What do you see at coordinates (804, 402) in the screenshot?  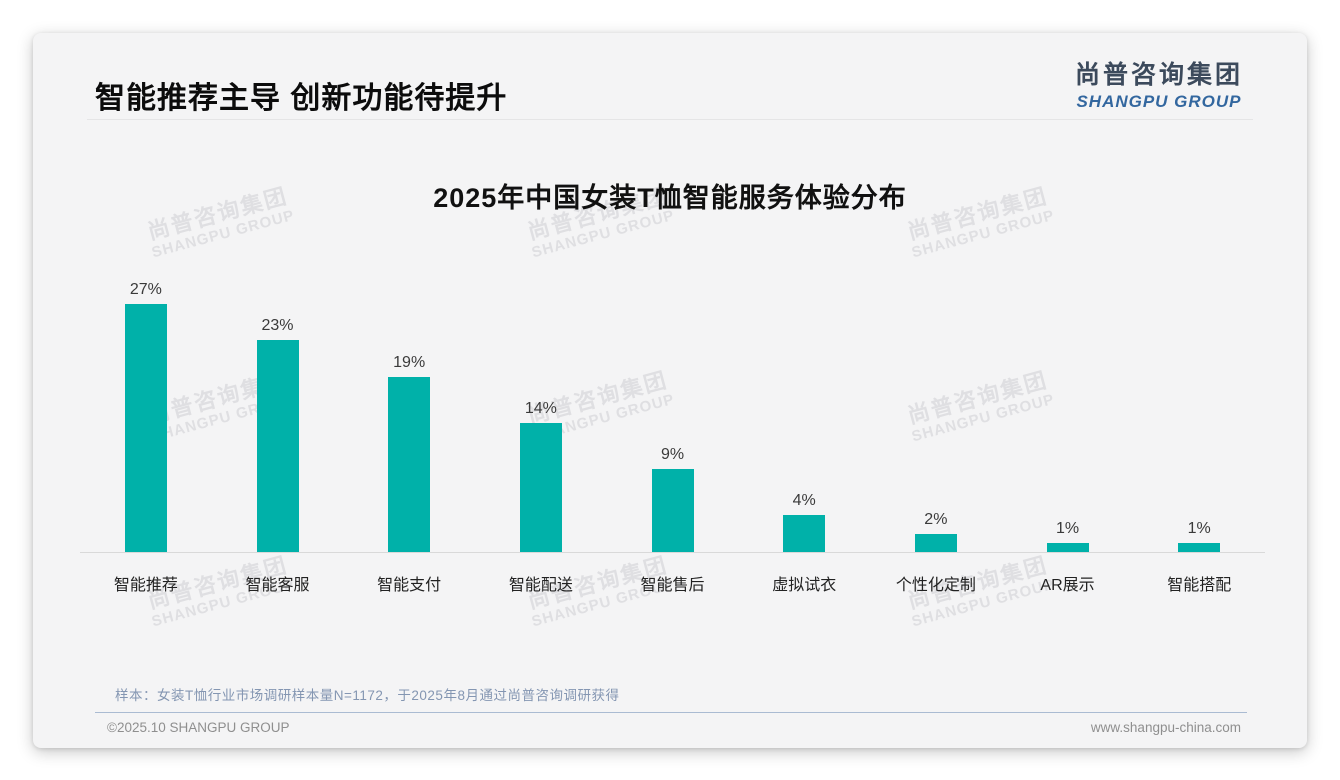 I see `bar-column: 4%` at bounding box center [804, 402].